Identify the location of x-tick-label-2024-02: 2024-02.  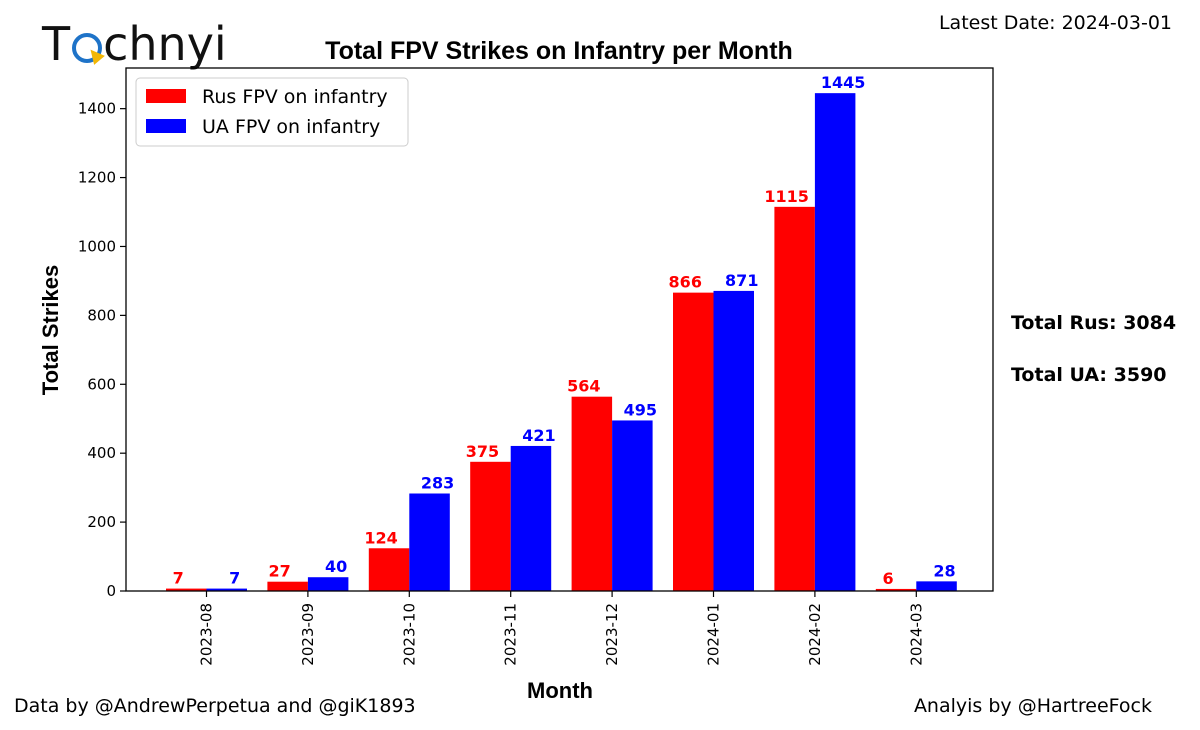
(815, 634).